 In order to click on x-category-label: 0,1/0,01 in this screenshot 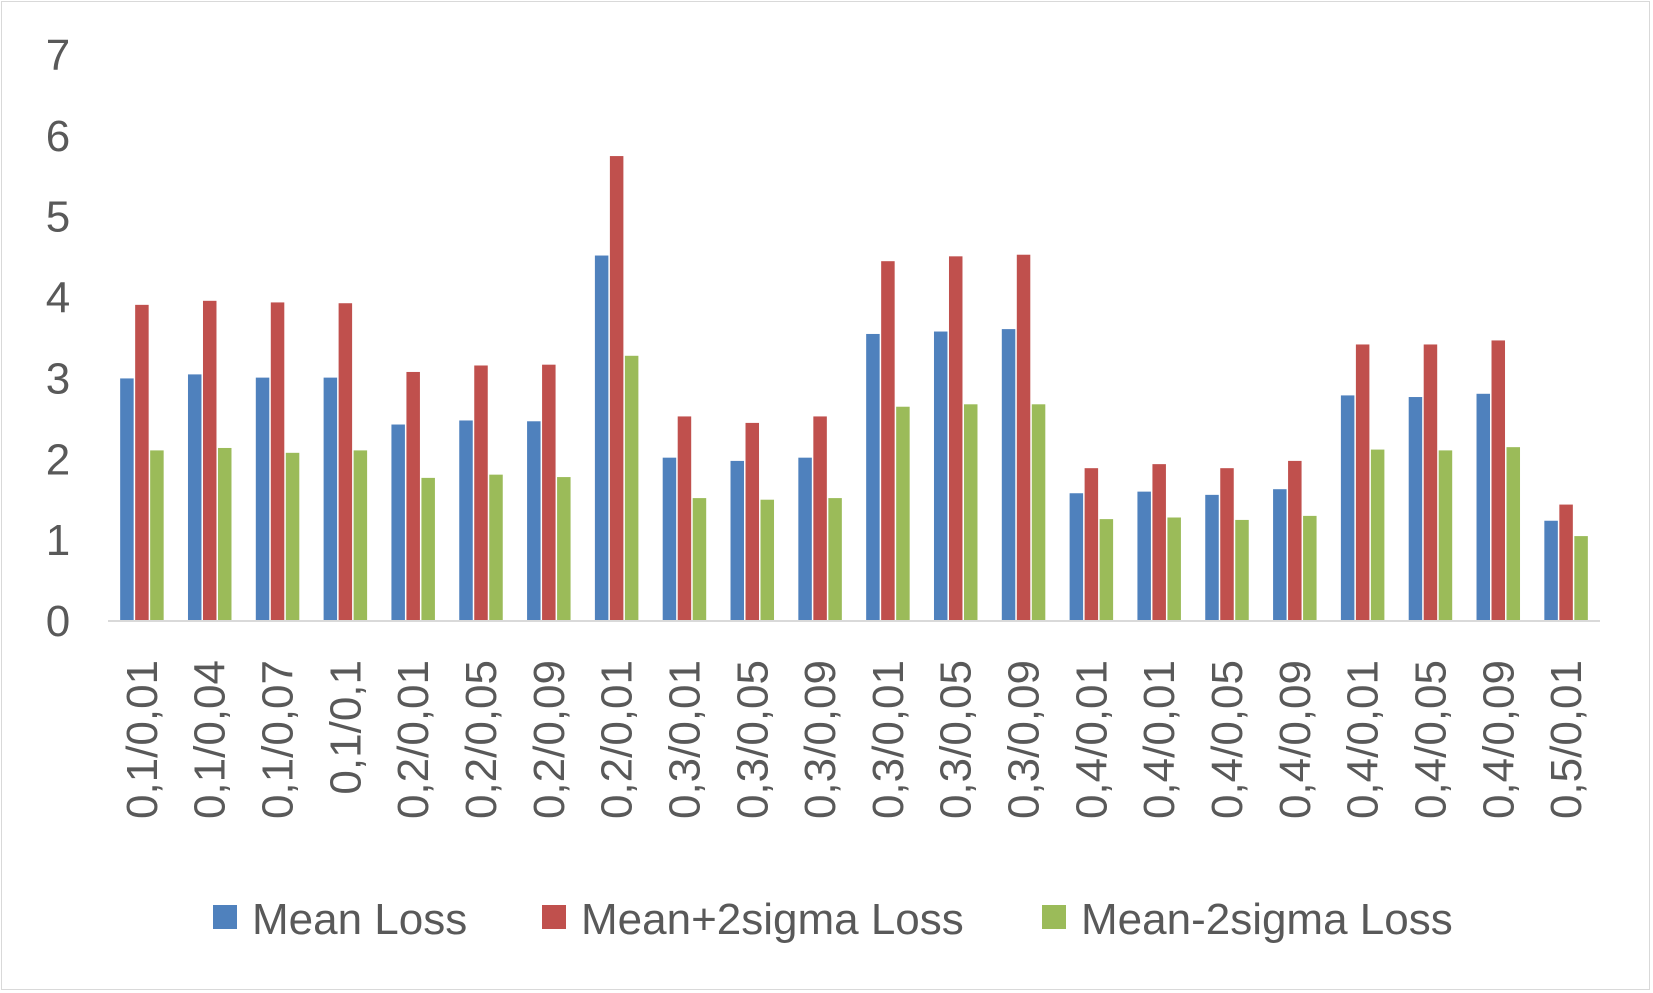, I will do `click(142, 739)`.